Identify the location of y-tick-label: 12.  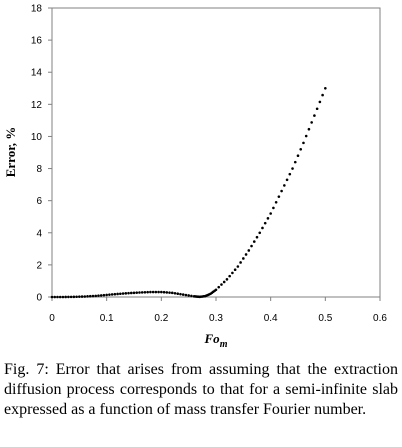
(37, 105).